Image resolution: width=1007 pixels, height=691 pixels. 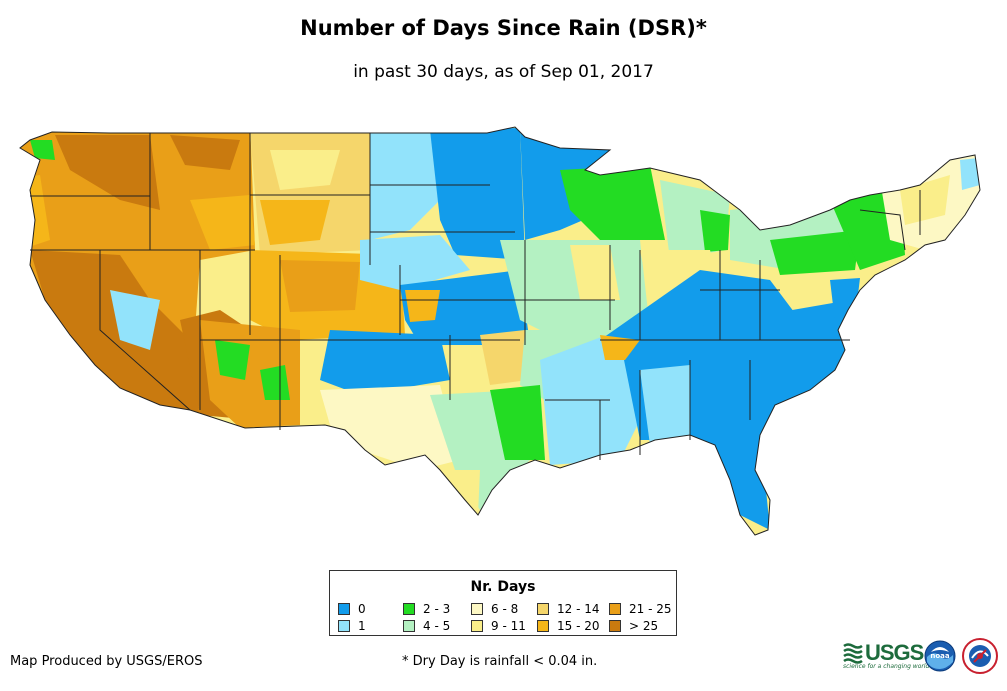 What do you see at coordinates (578, 626) in the screenshot?
I see `legend-label: 15 - 20` at bounding box center [578, 626].